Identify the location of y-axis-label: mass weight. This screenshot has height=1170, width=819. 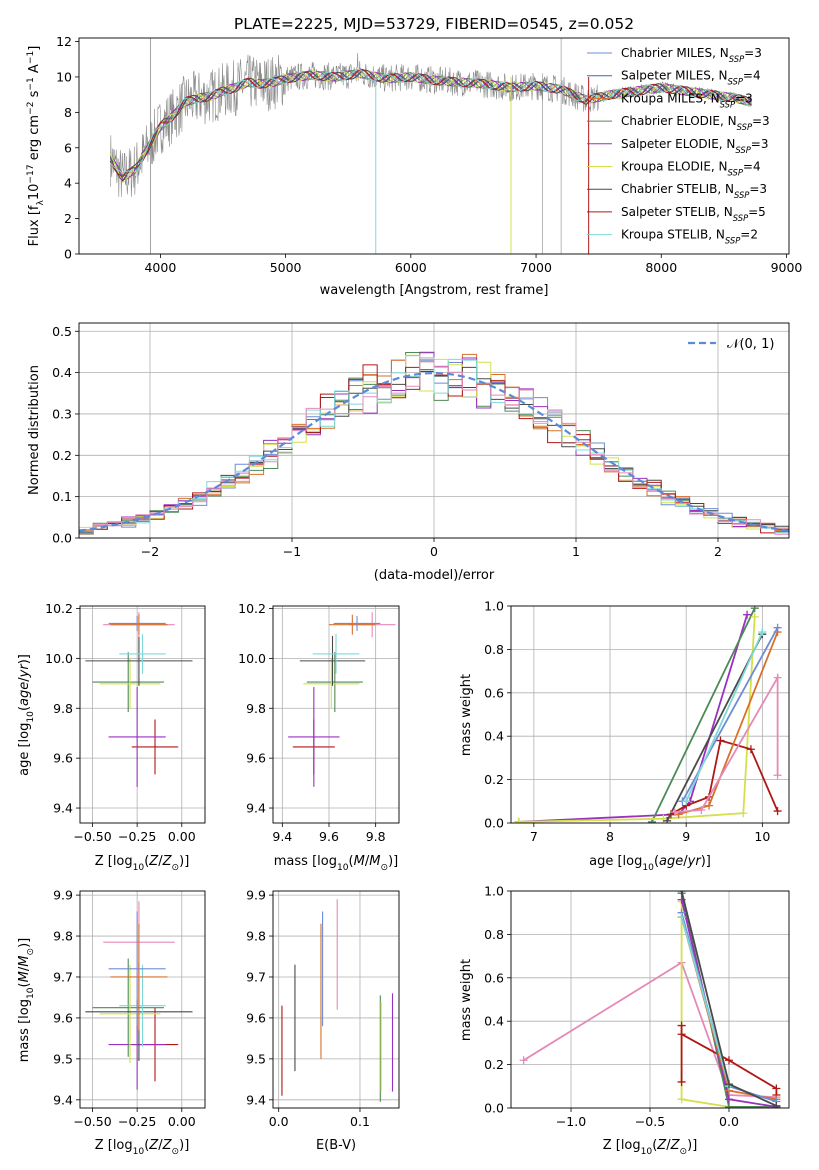
(466, 715).